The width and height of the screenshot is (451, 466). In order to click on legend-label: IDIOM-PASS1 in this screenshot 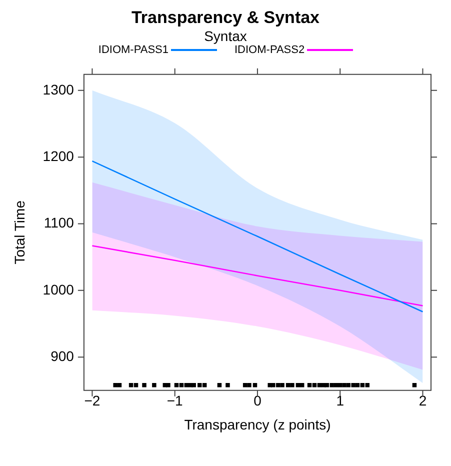, I will do `click(133, 50)`.